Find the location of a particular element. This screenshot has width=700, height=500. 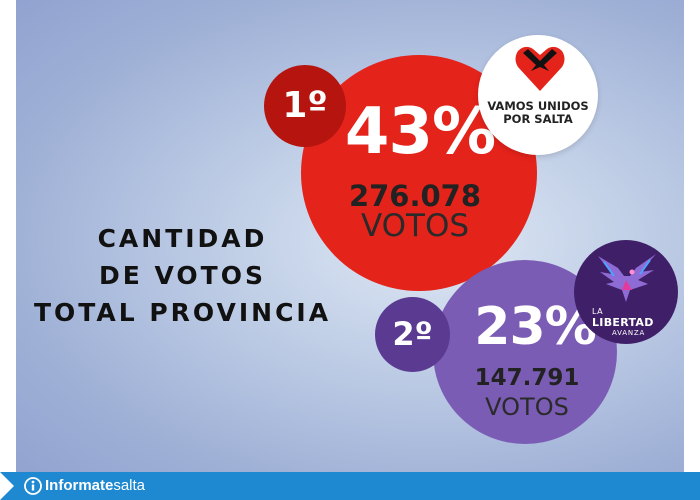

footer-arrow-icon is located at coordinates (7, 486).